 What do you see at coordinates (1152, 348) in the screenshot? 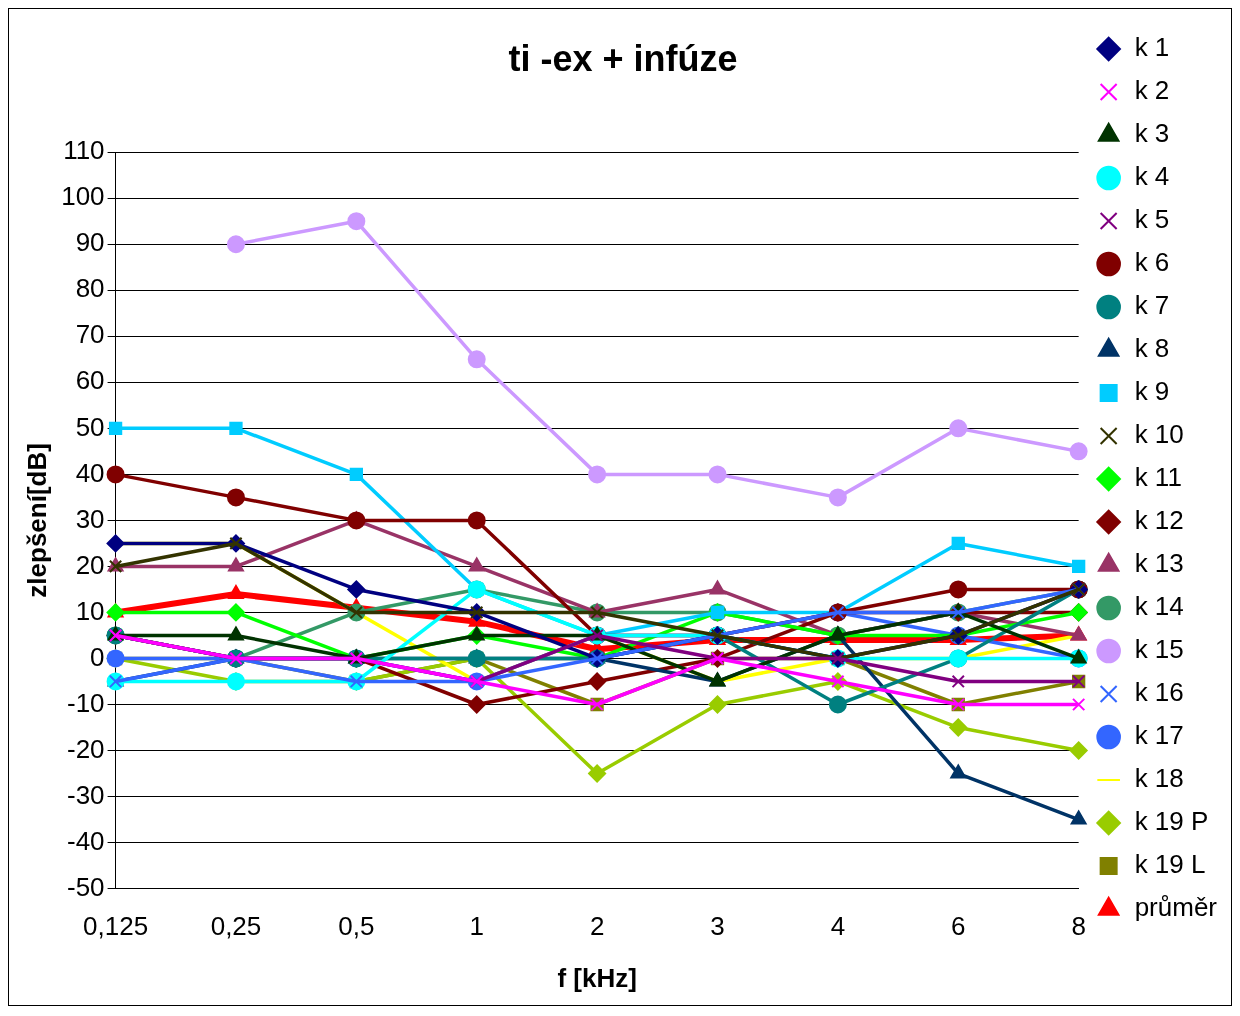
I see `legend-label: k 8` at bounding box center [1152, 348].